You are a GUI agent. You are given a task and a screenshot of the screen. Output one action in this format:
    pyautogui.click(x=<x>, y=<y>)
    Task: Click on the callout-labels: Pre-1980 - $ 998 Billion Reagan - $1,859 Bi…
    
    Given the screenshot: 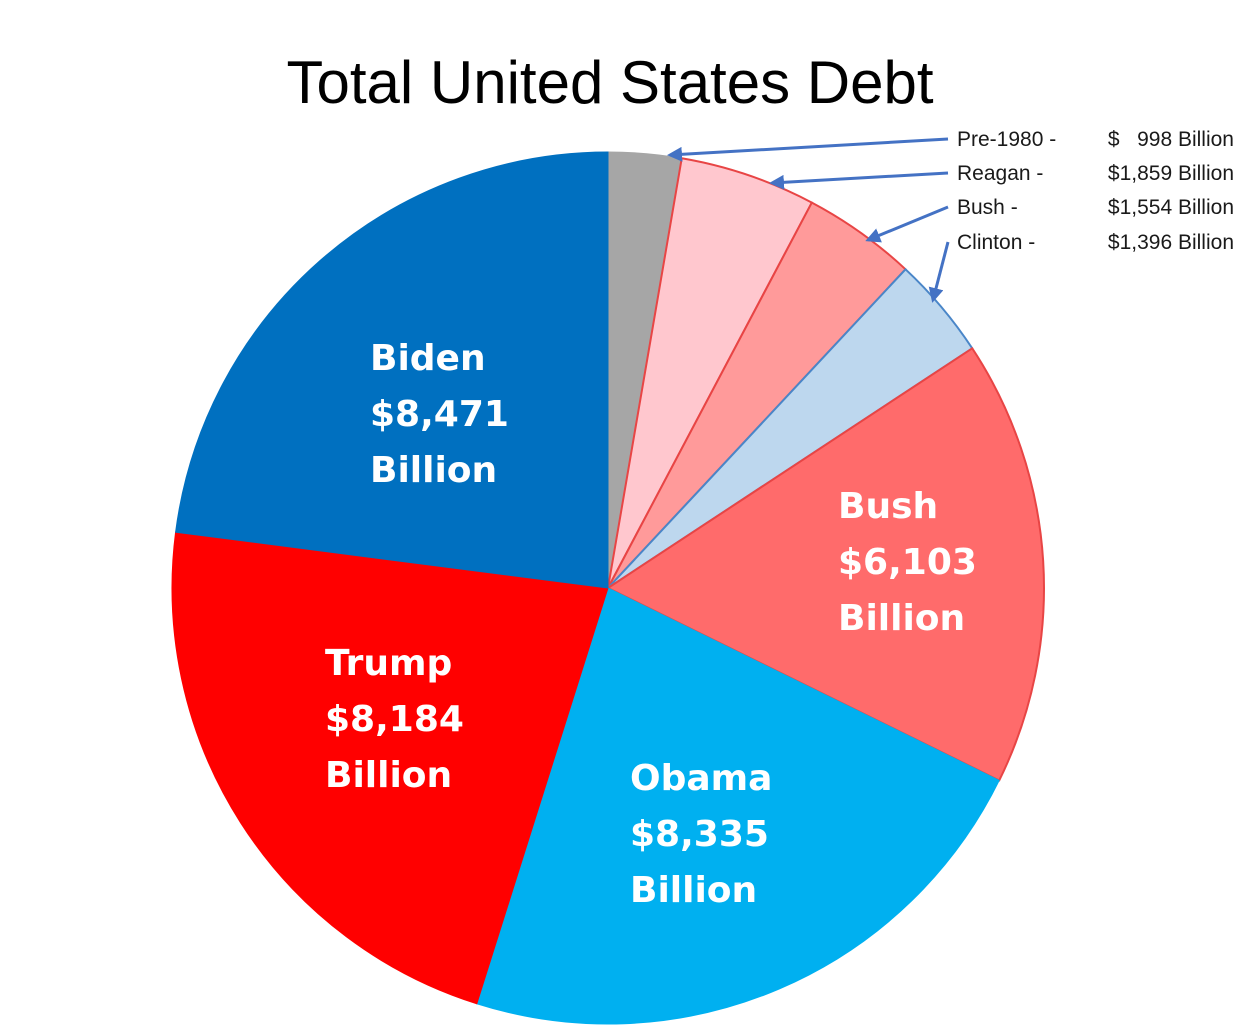 What is the action you would take?
    pyautogui.click(x=950, y=215)
    